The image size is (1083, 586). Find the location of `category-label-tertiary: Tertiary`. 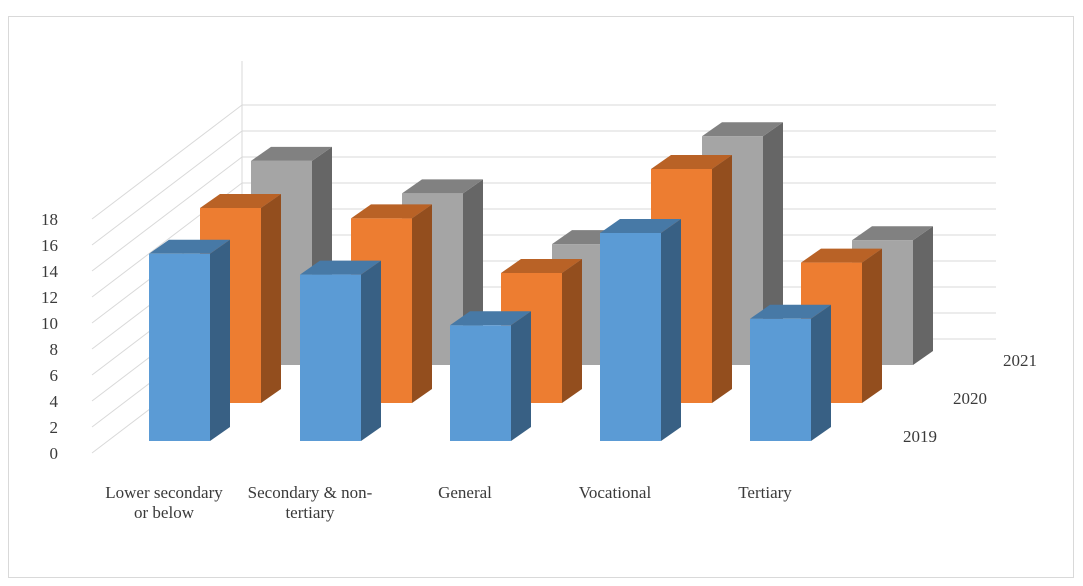

category-label-tertiary: Tertiary is located at coordinates (765, 492).